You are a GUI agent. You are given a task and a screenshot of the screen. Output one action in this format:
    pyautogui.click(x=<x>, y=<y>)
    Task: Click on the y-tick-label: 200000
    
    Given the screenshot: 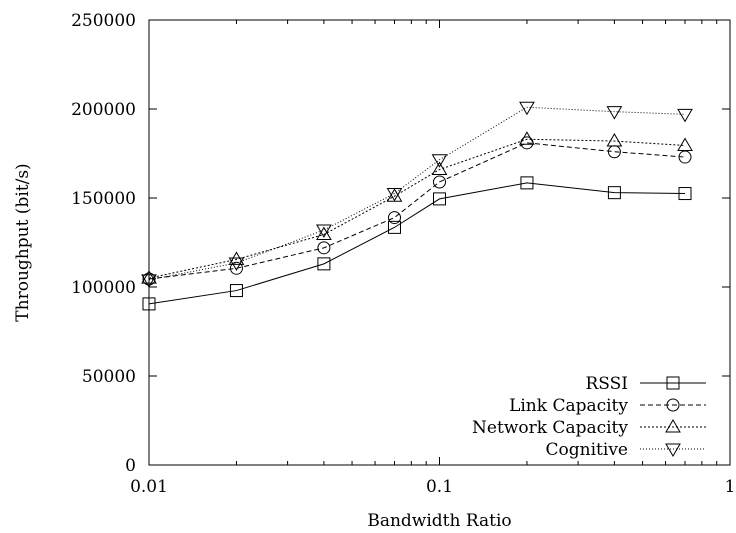 What is the action you would take?
    pyautogui.click(x=103, y=110)
    